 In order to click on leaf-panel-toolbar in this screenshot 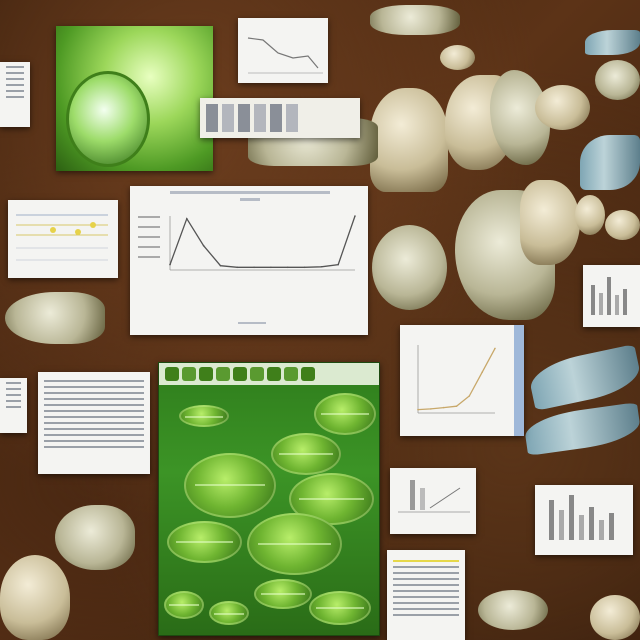, I will do `click(269, 374)`.